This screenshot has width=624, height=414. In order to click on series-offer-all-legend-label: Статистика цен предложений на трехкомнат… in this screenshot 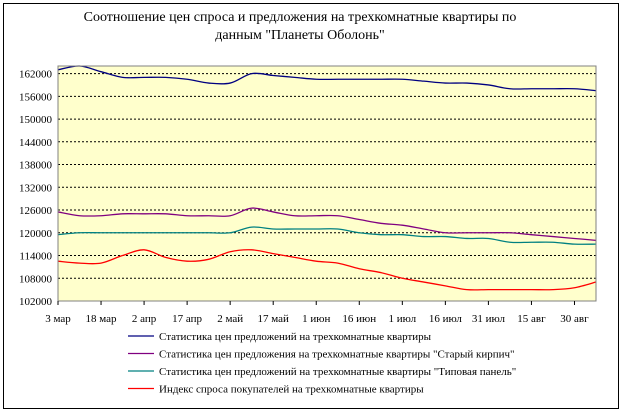, I will do `click(295, 337)`.